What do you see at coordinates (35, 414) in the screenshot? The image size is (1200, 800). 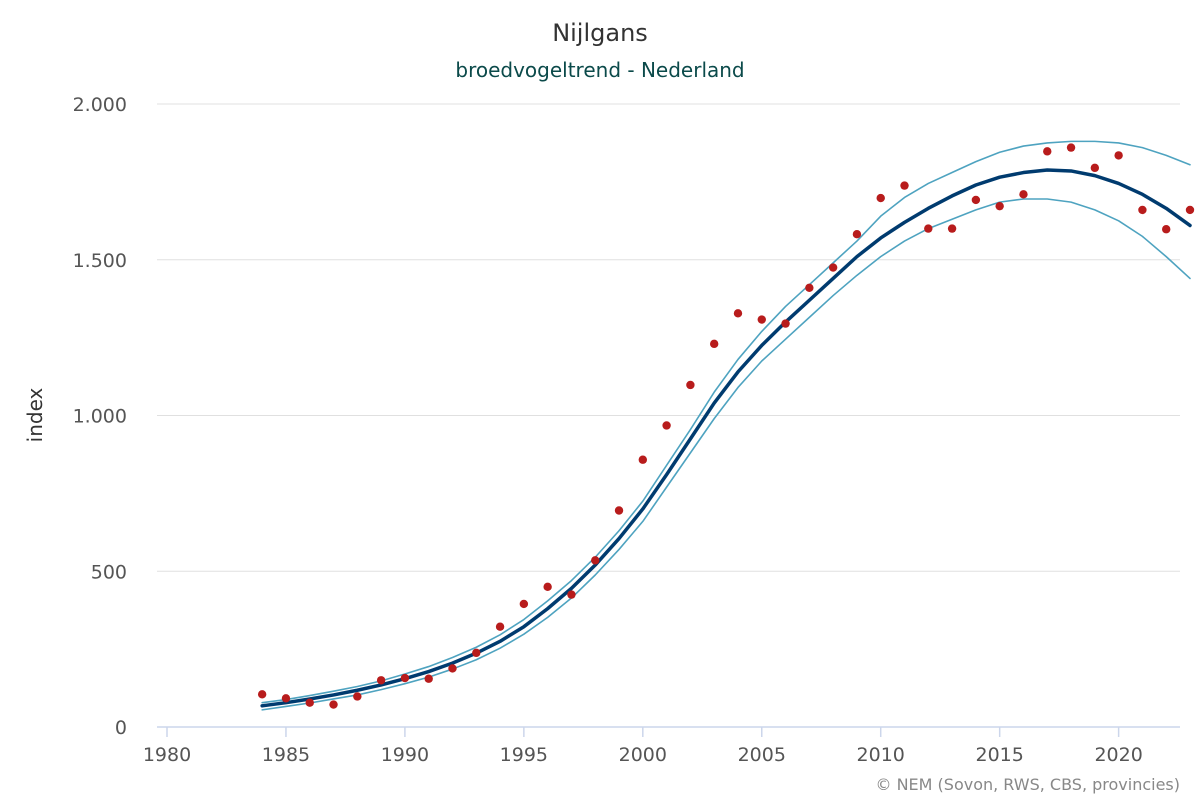 I see `y-axis-label: index` at bounding box center [35, 414].